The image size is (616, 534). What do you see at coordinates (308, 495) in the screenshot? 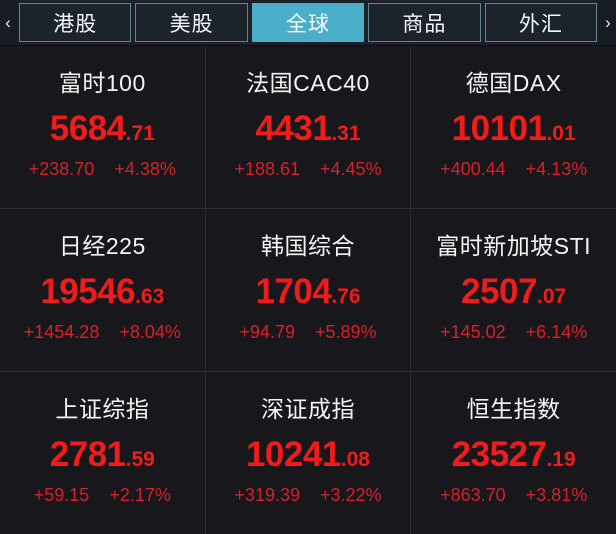
I see `quote-change-row: +319.39 +3.22%` at bounding box center [308, 495].